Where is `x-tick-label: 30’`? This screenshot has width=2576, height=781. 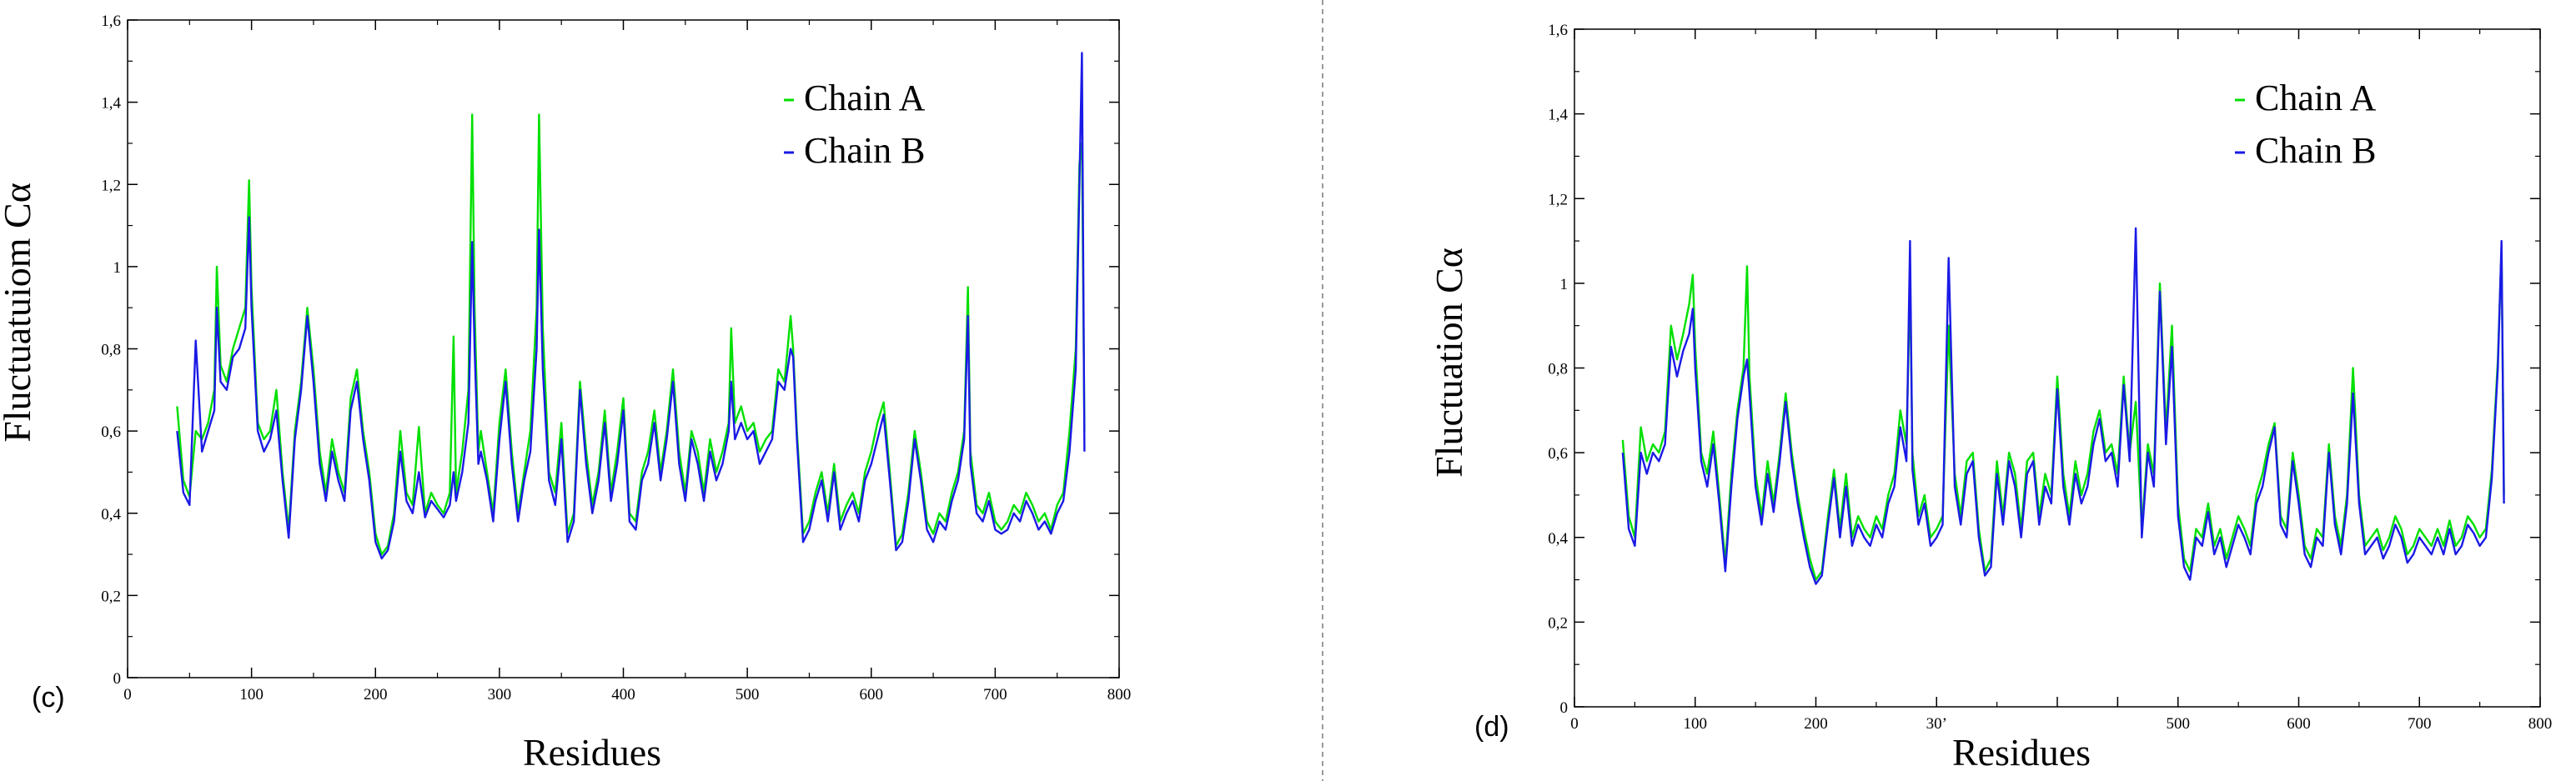
x-tick-label: 30’ is located at coordinates (1937, 724).